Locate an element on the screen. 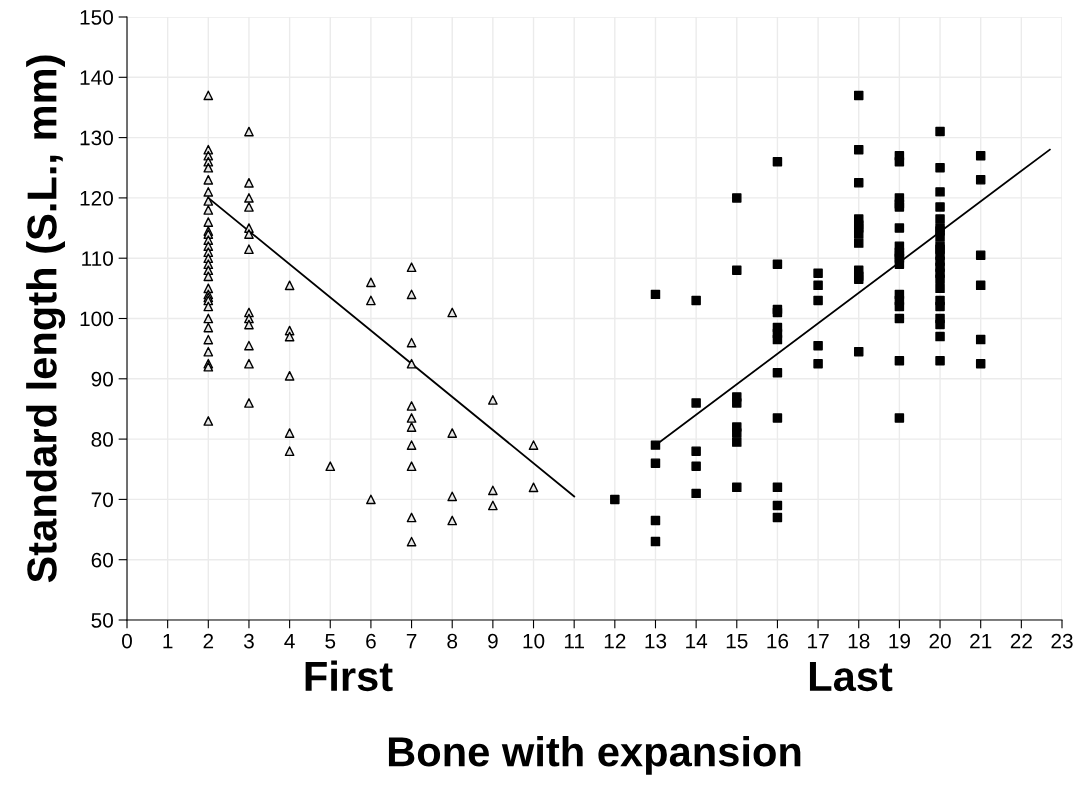 The height and width of the screenshot is (787, 1079). y-tick-label: 150 is located at coordinates (96, 17).